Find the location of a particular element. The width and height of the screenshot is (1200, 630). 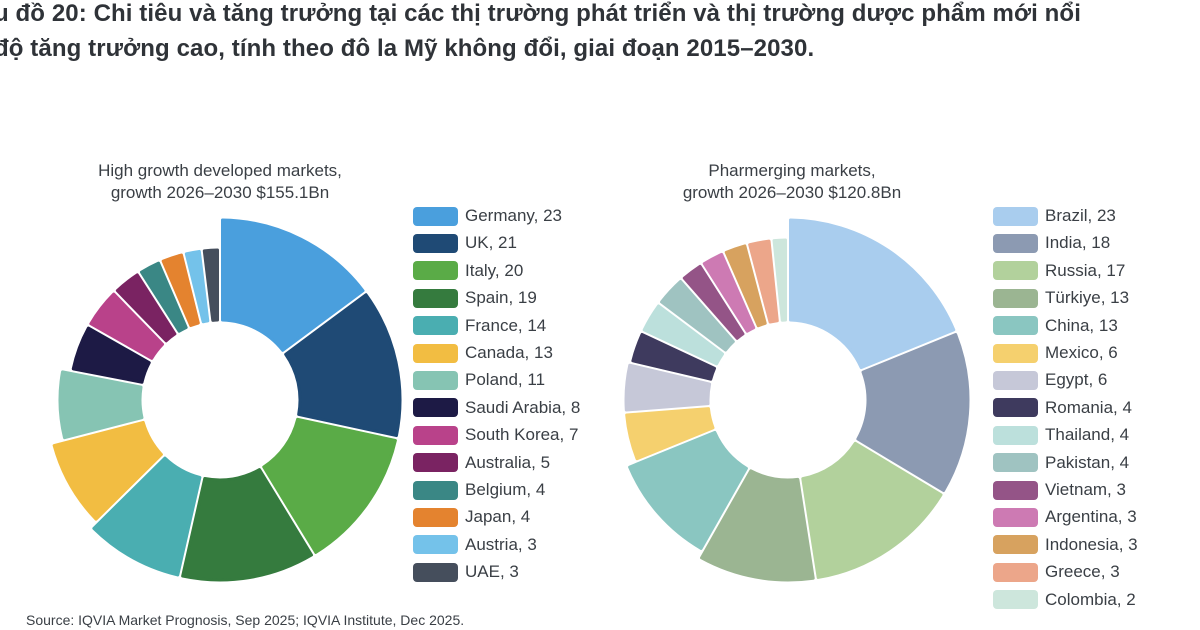

legend-item-austria: Austria, 3 is located at coordinates (475, 545).